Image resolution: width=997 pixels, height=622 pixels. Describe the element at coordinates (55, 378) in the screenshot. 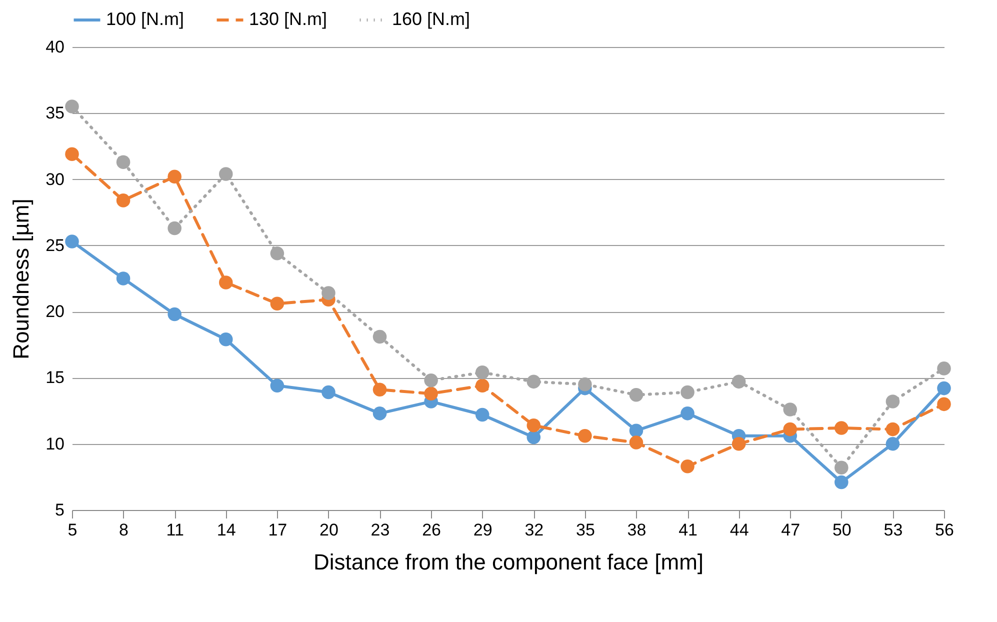

I see `y-tick-label: 15` at that location.